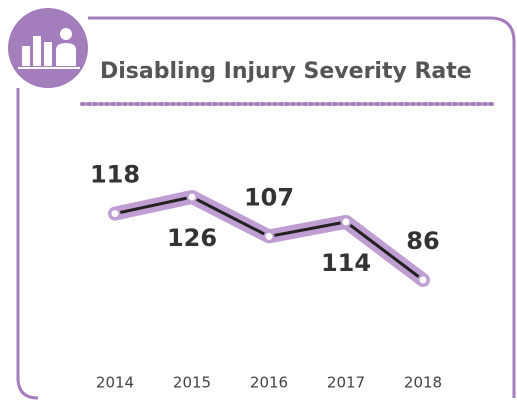 The height and width of the screenshot is (406, 517). Describe the element at coordinates (286, 71) in the screenshot. I see `chart-title: Disabling Injury Severity Rate` at that location.